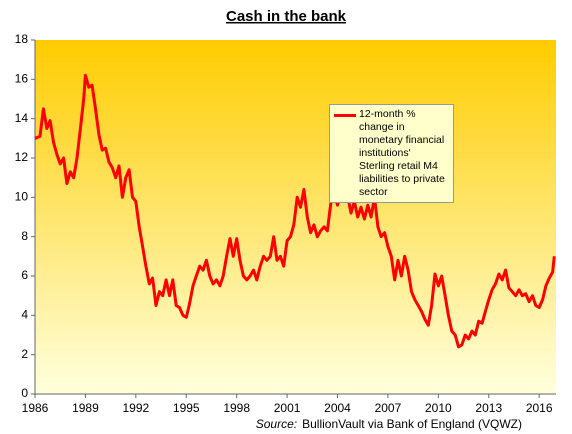 The height and width of the screenshot is (434, 572). Describe the element at coordinates (22, 79) in the screenshot. I see `y-tick-label: 16` at that location.